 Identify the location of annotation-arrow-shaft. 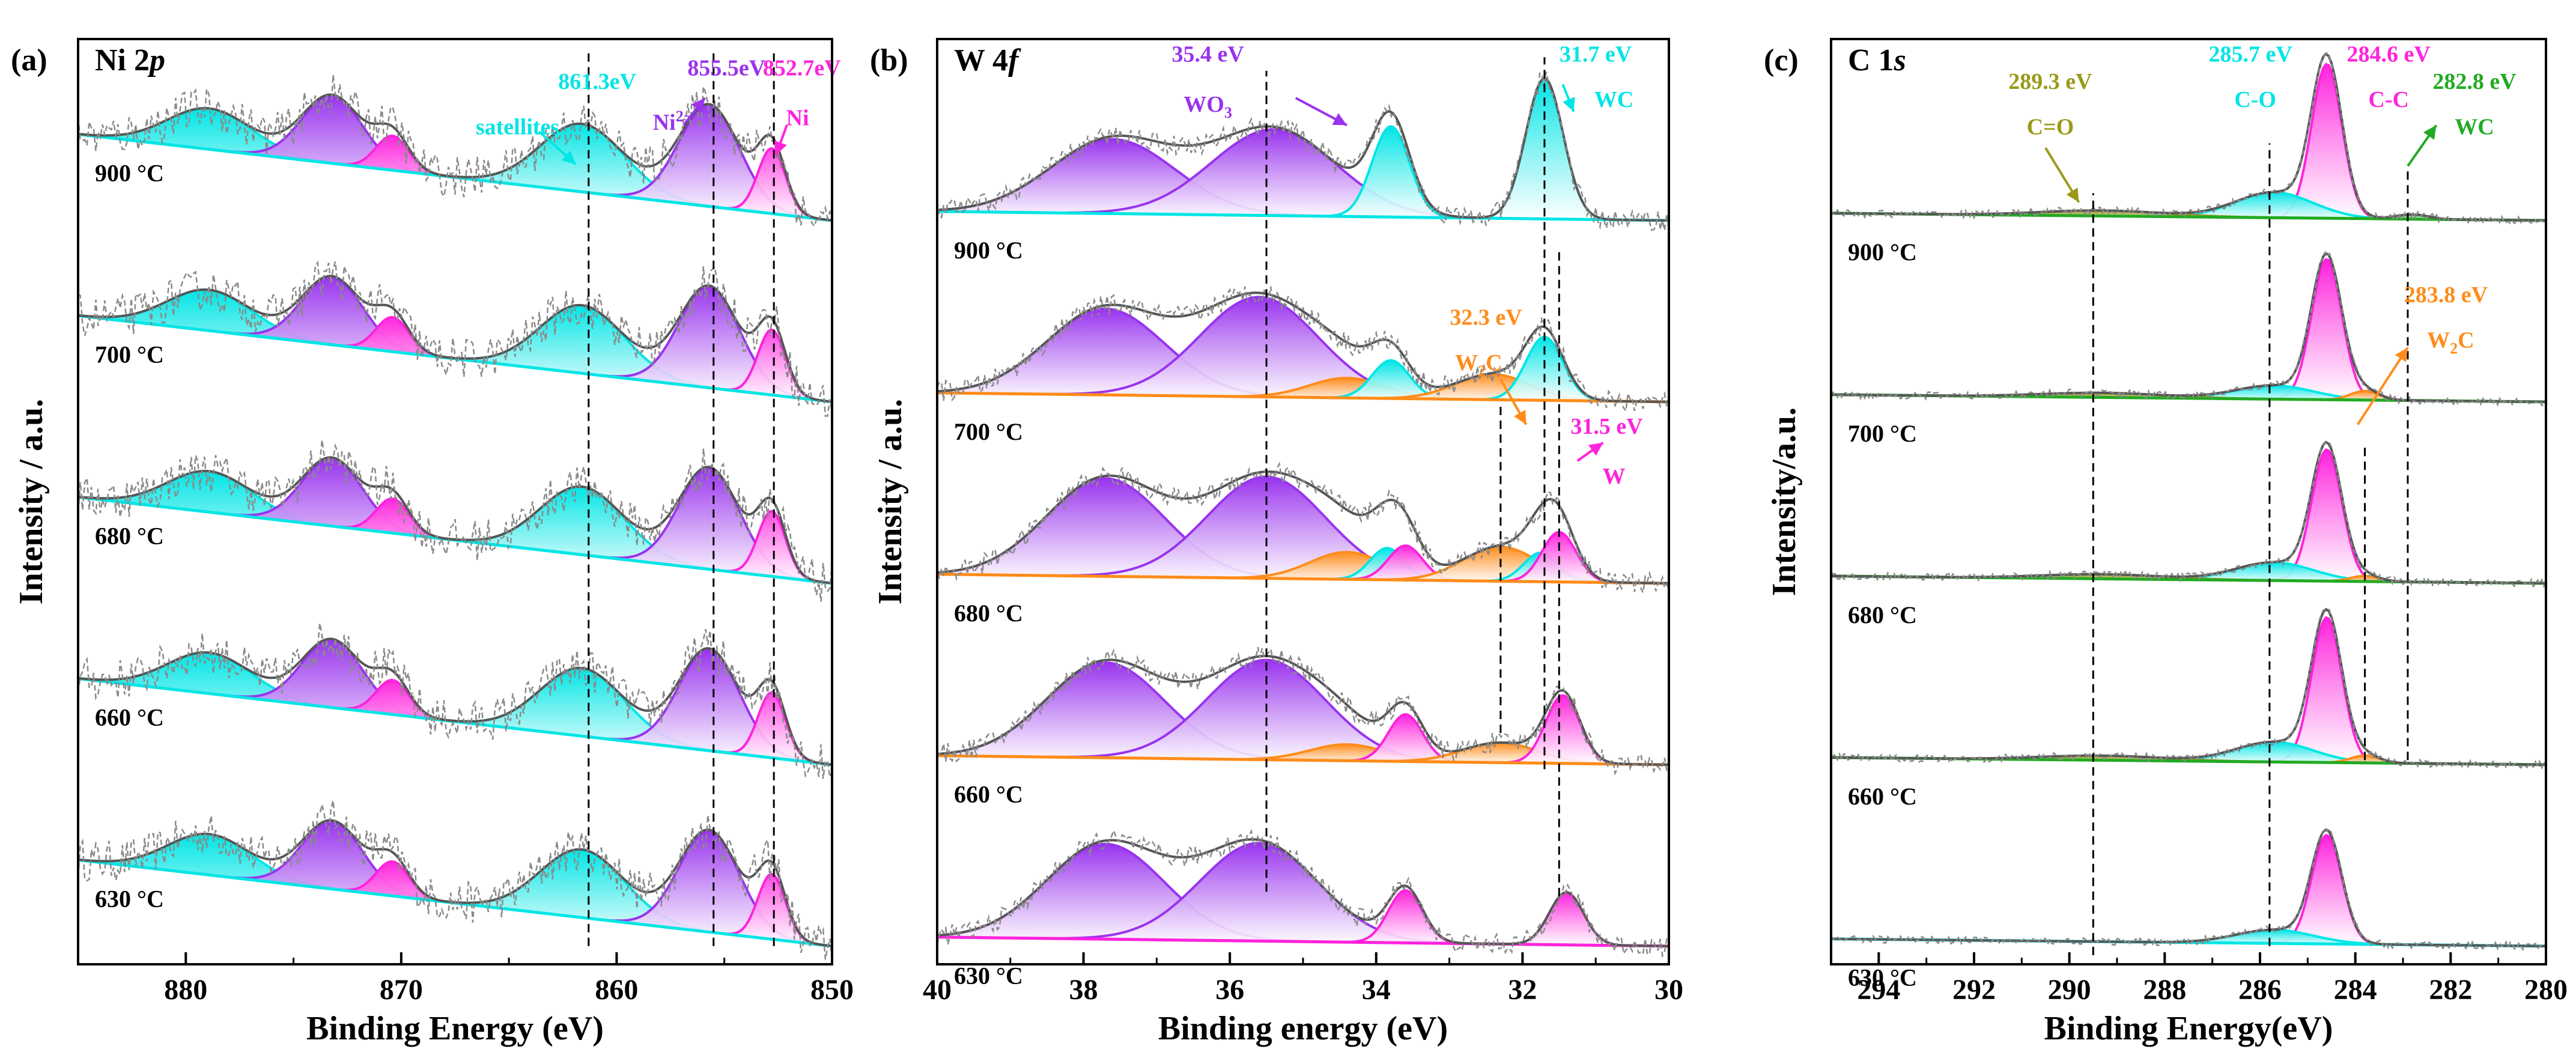
(2382, 386).